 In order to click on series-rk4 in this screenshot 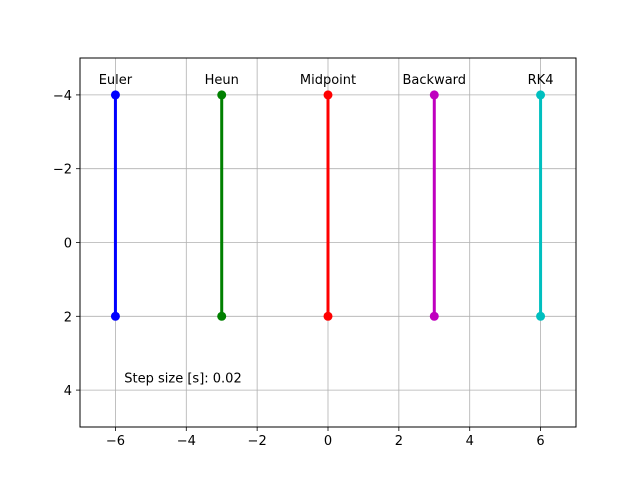, I will do `click(541, 205)`.